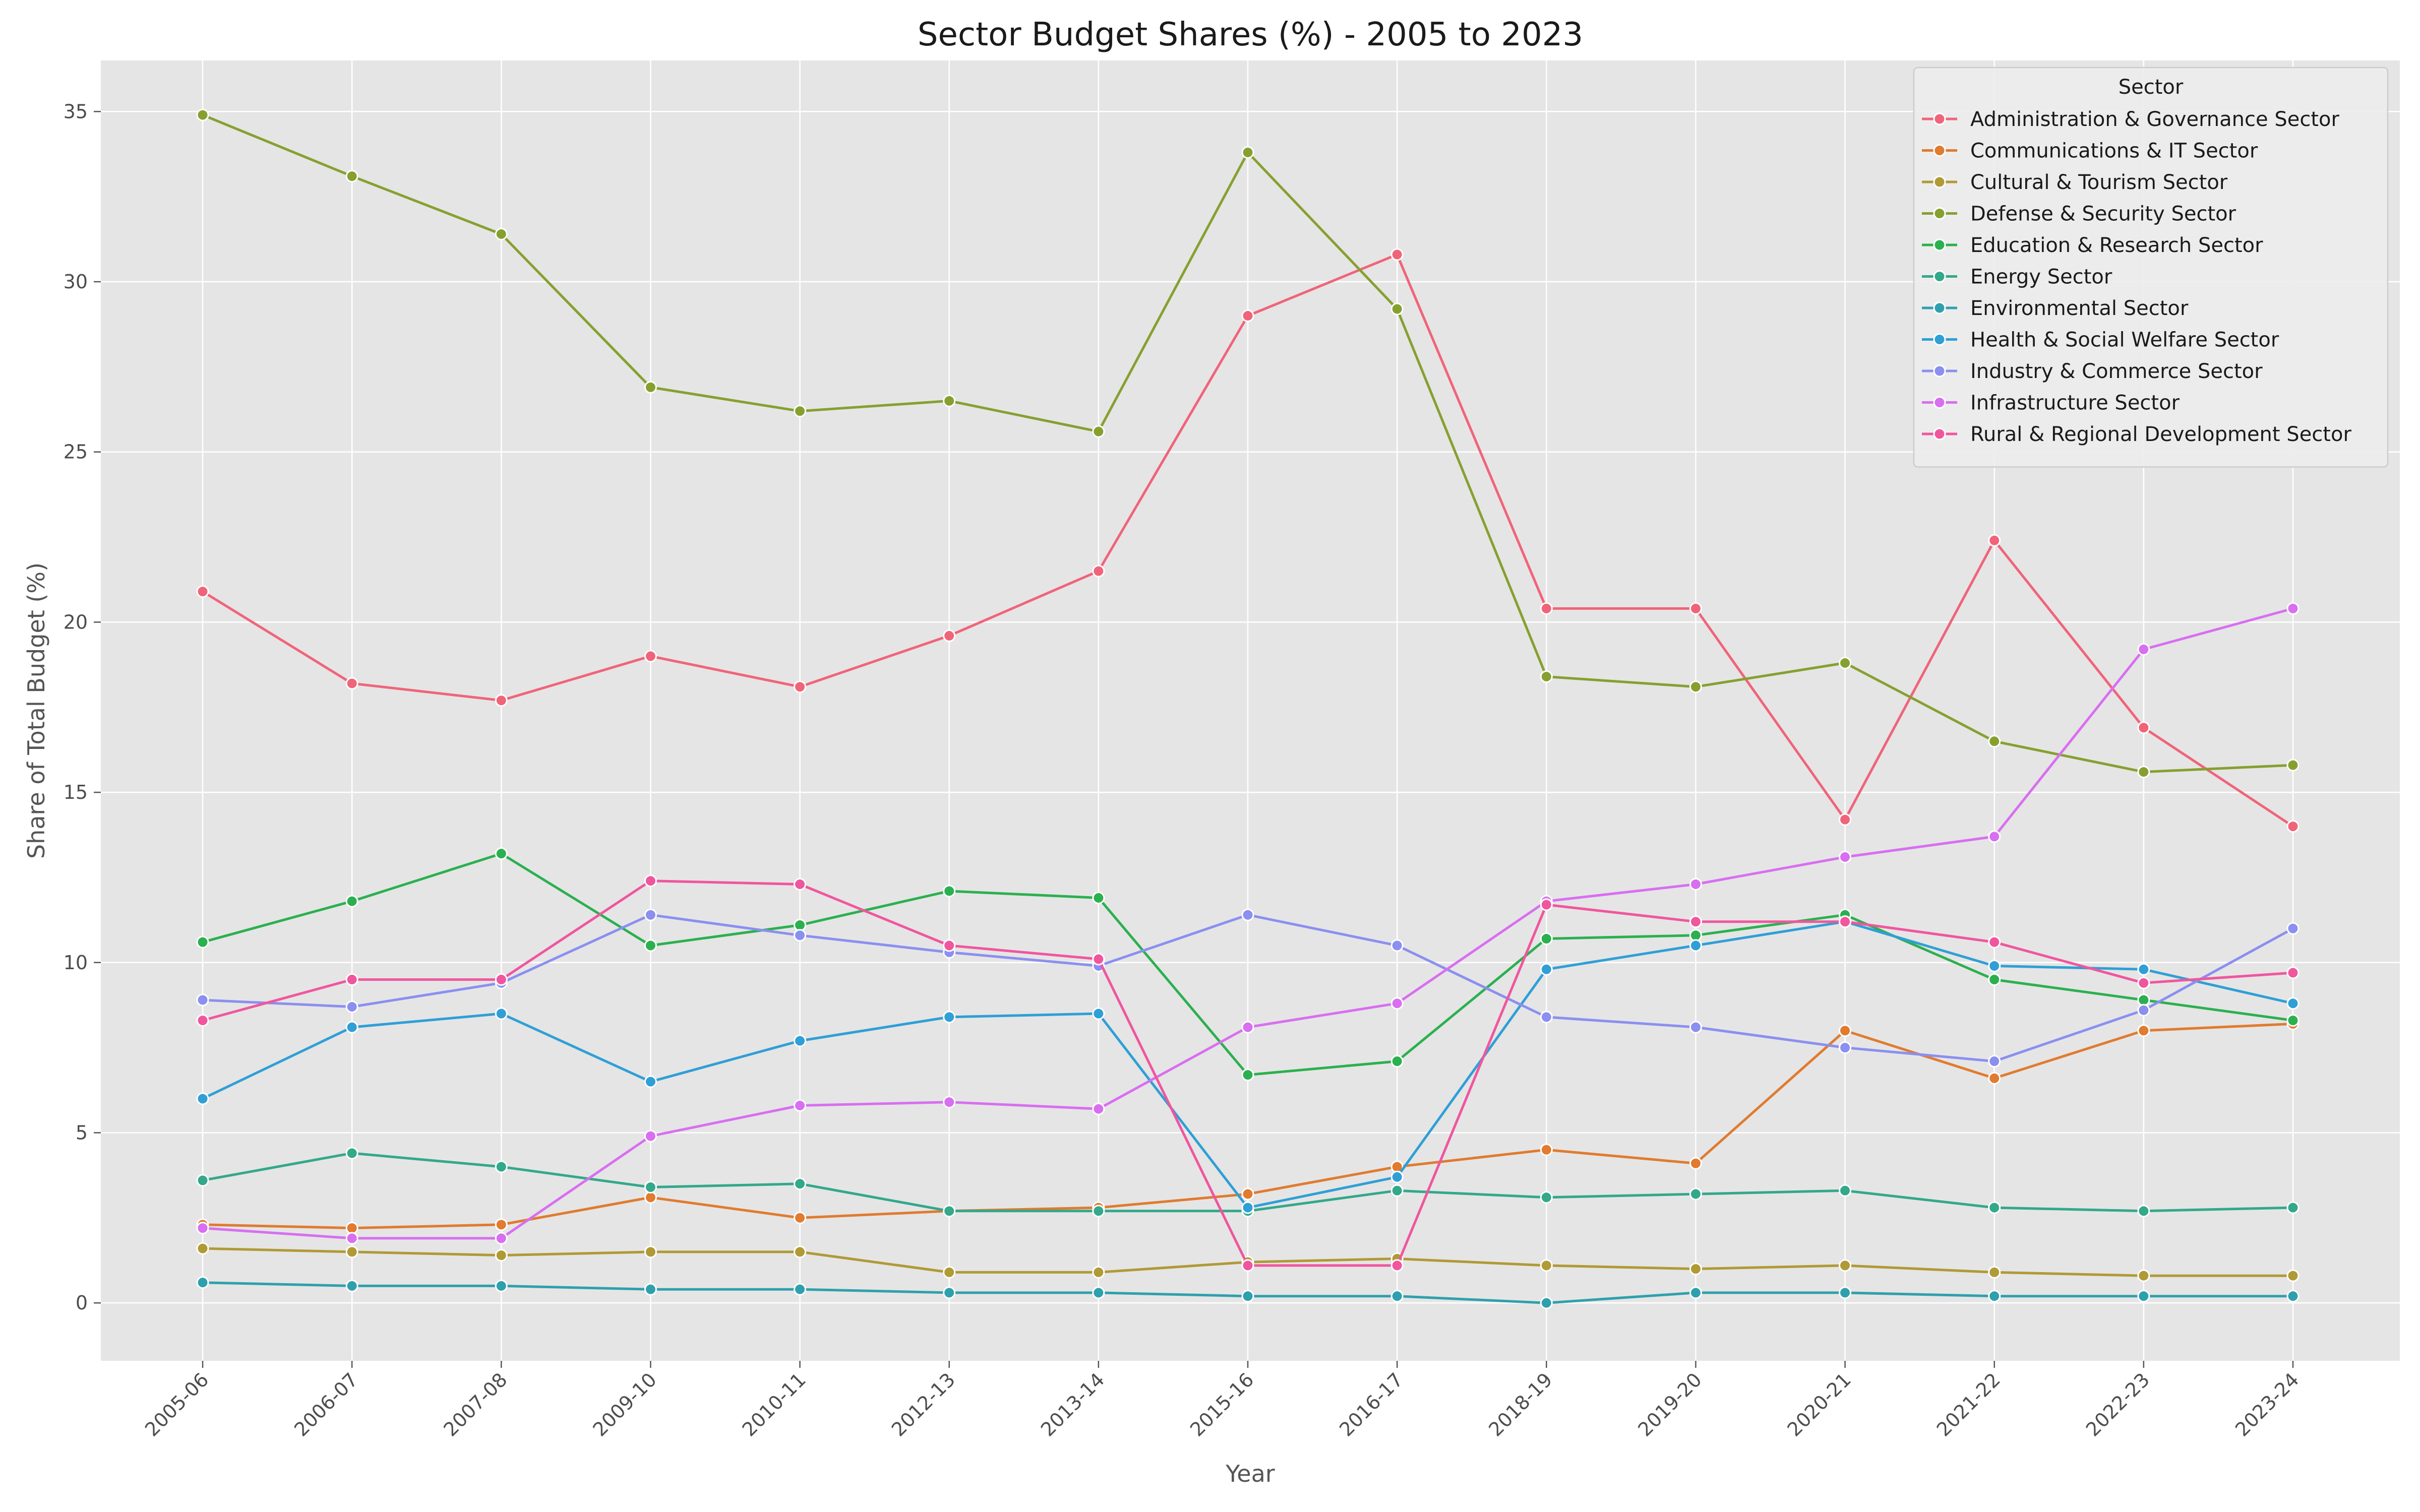 This screenshot has width=2420, height=1512. What do you see at coordinates (326, 1404) in the screenshot?
I see `x-tick-label: 2006-07` at bounding box center [326, 1404].